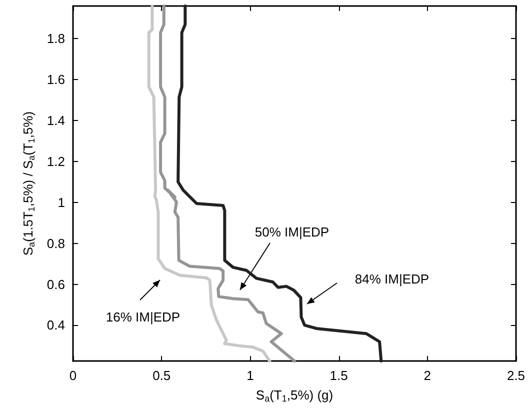 This screenshot has width=531, height=410. Describe the element at coordinates (55, 243) in the screenshot. I see `y-tick-label: 0.8` at that location.